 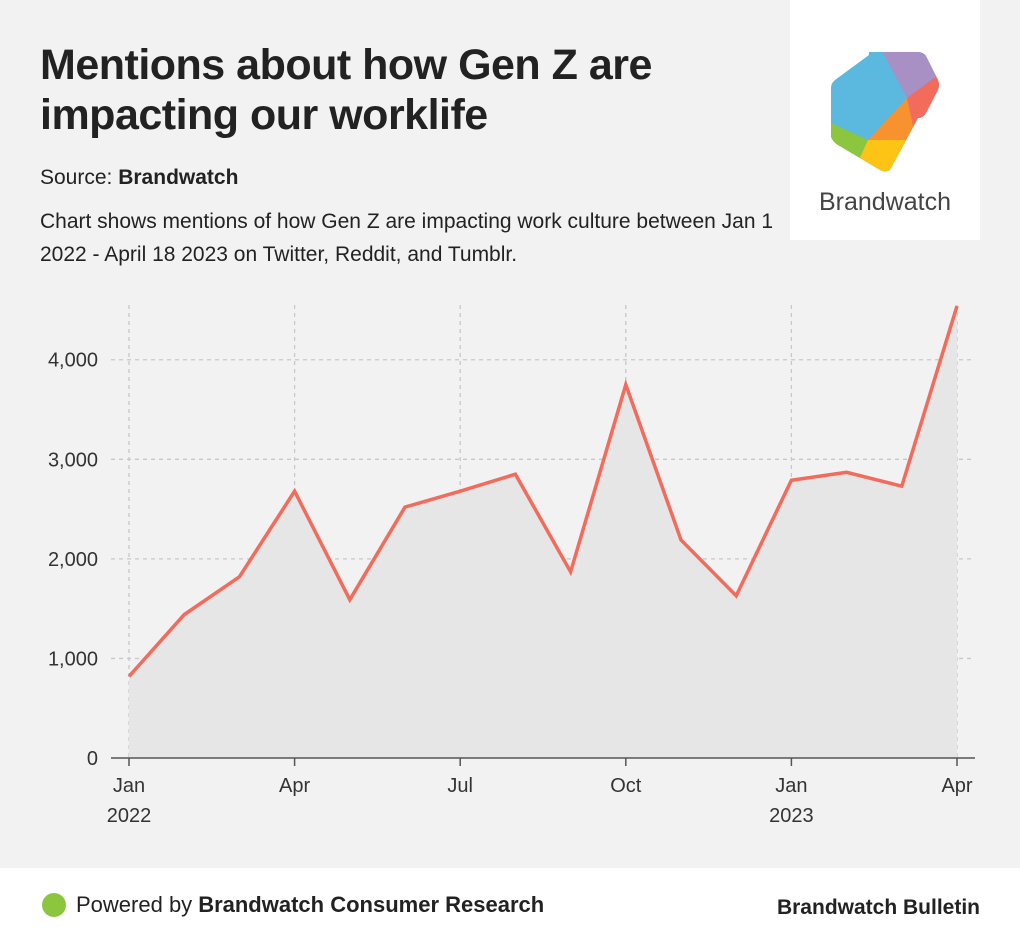 What do you see at coordinates (134, 904) in the screenshot?
I see `powered-prefix: Powered by` at bounding box center [134, 904].